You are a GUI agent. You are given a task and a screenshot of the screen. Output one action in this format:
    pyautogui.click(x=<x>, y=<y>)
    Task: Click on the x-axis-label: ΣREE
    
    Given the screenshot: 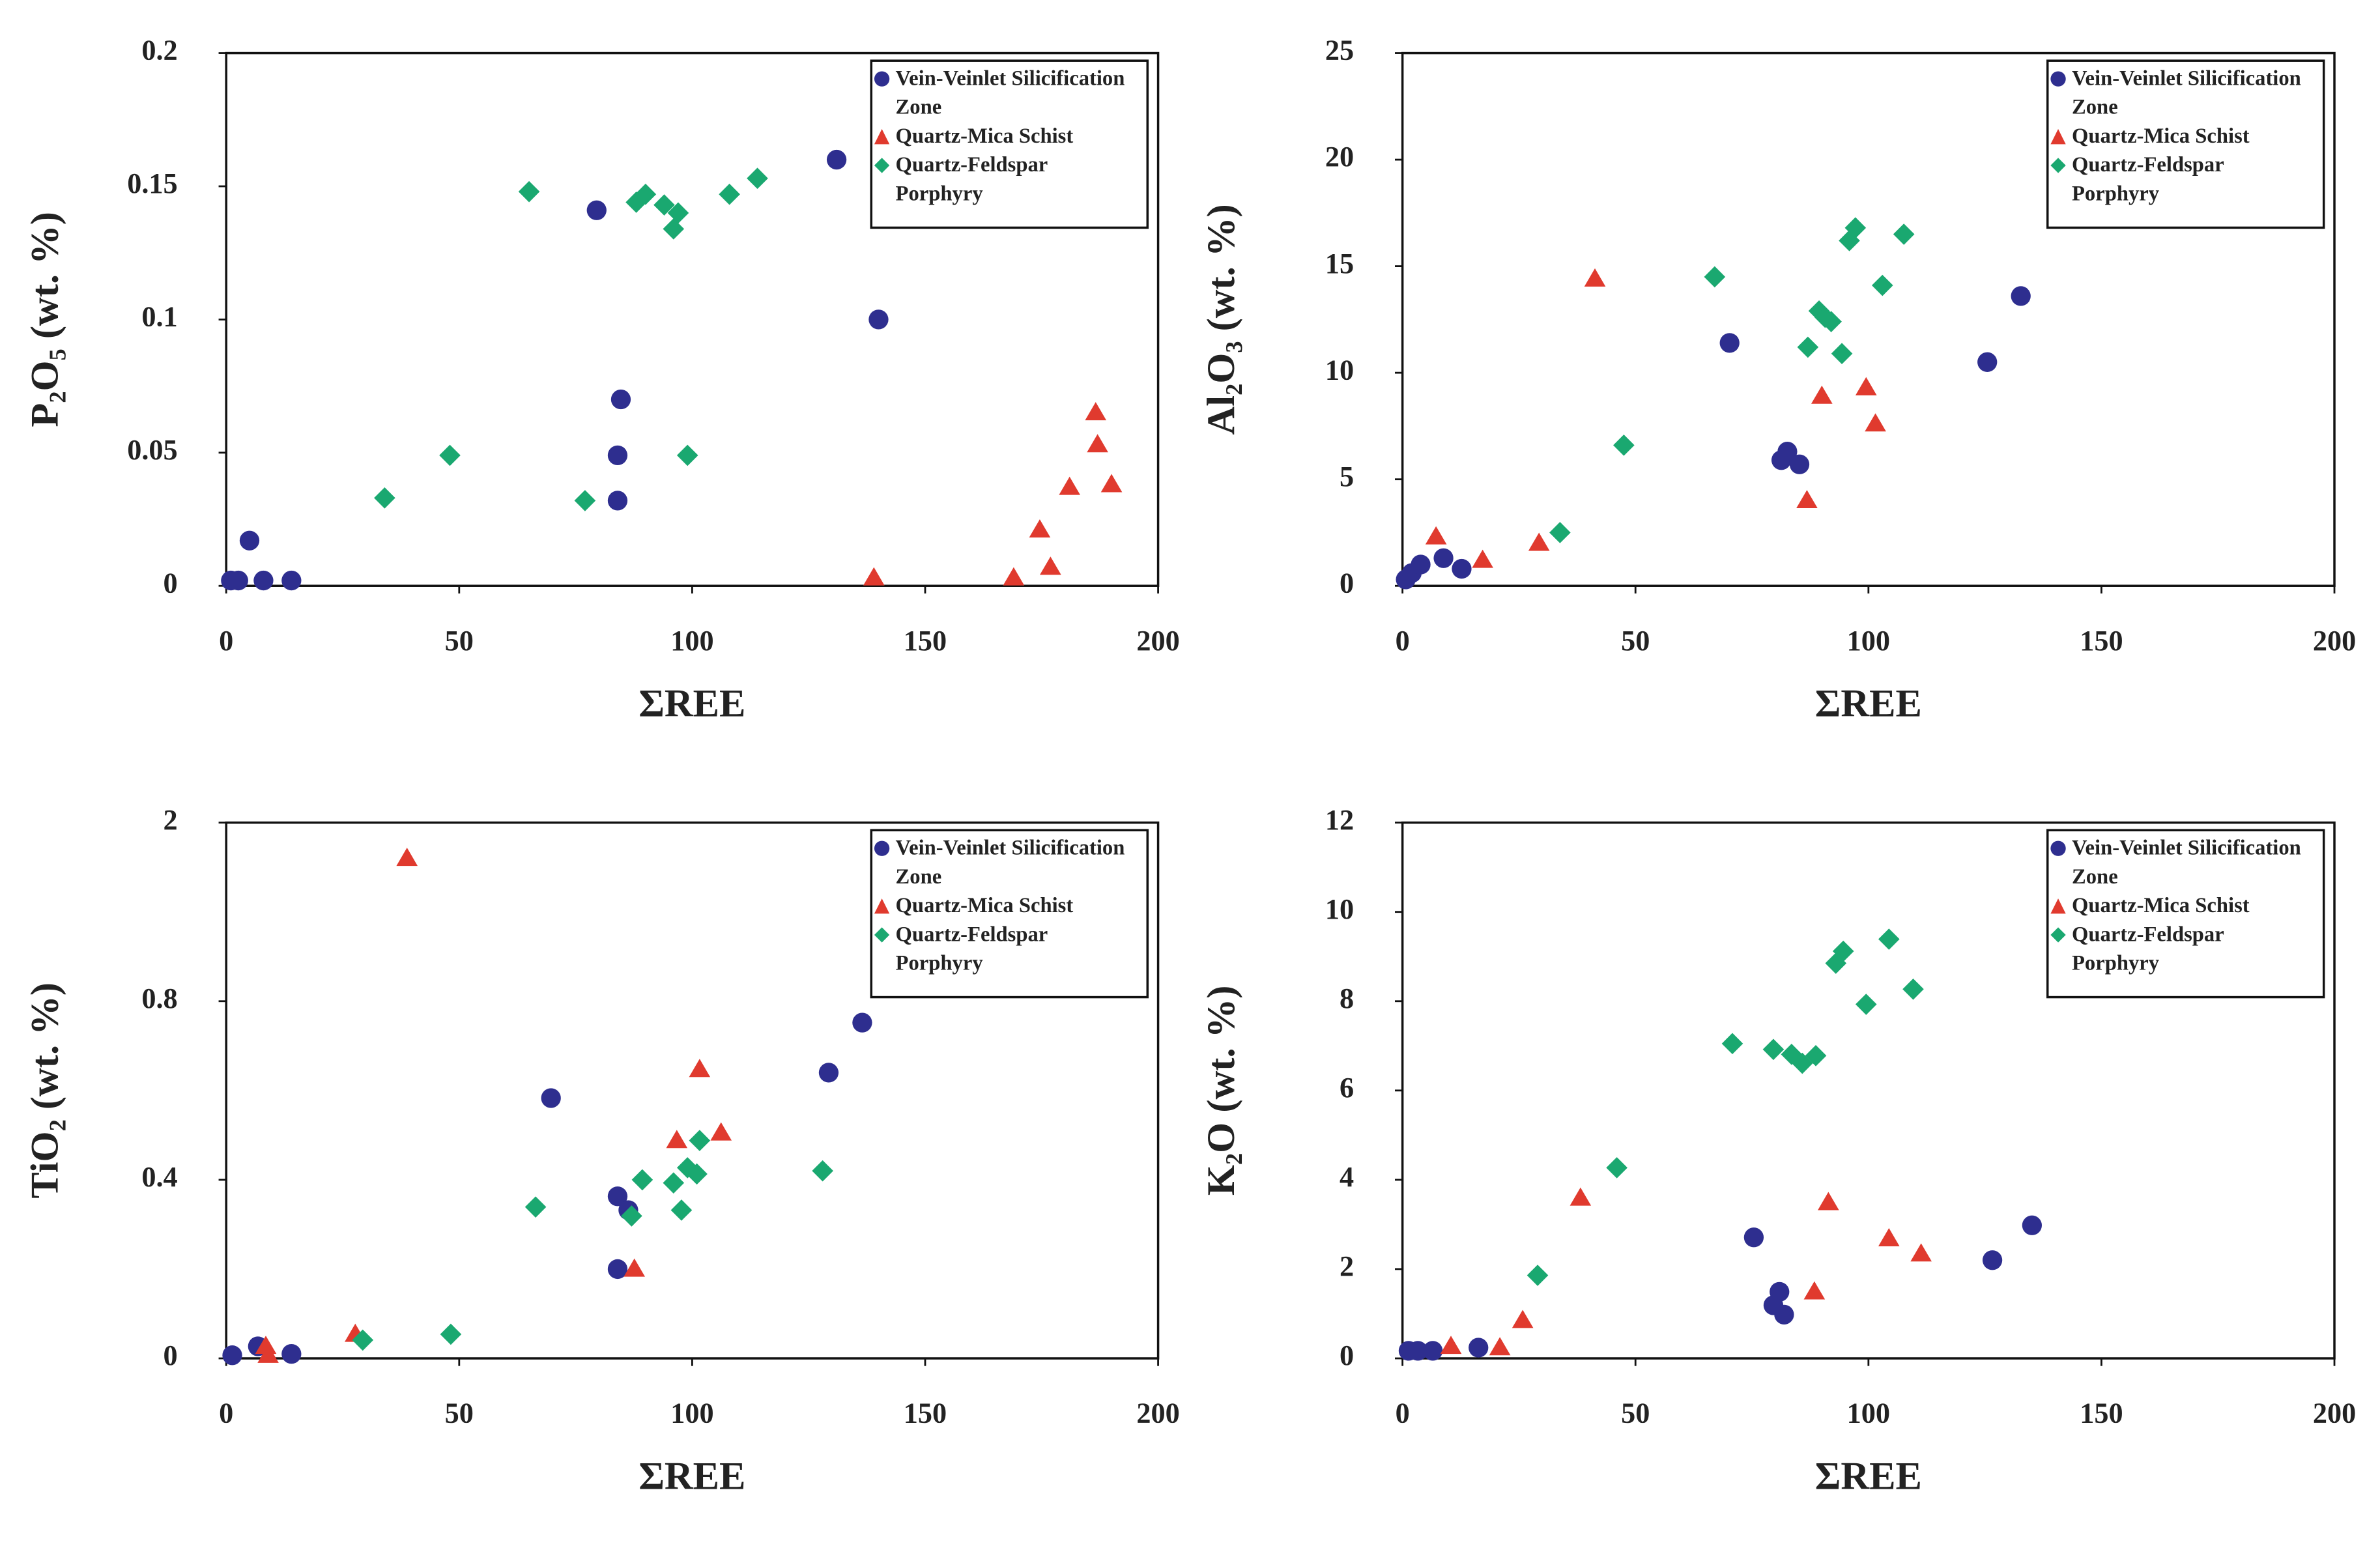 What is the action you would take?
    pyautogui.click(x=1869, y=1476)
    